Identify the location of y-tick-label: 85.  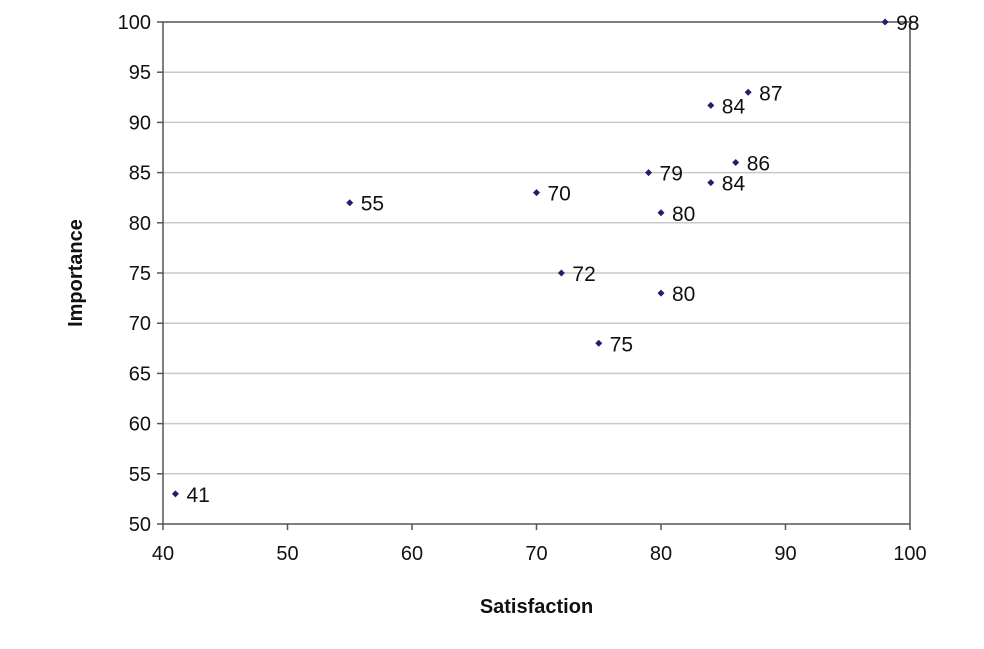
(140, 174).